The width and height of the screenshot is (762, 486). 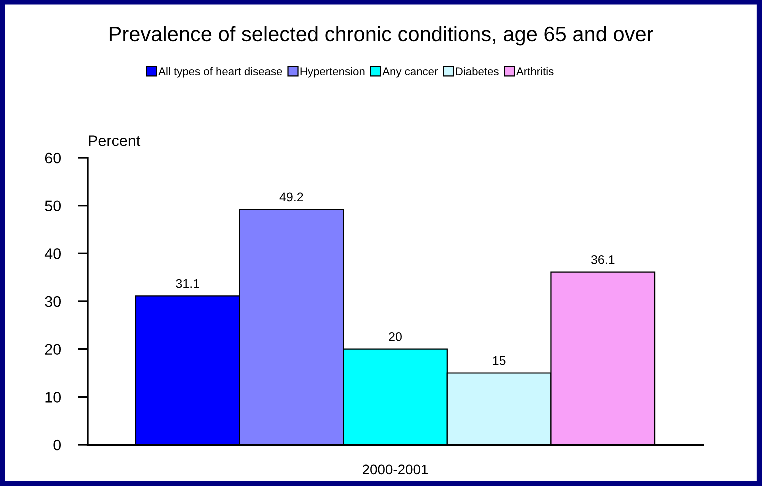 What do you see at coordinates (115, 141) in the screenshot?
I see `y-axis-title: Percent` at bounding box center [115, 141].